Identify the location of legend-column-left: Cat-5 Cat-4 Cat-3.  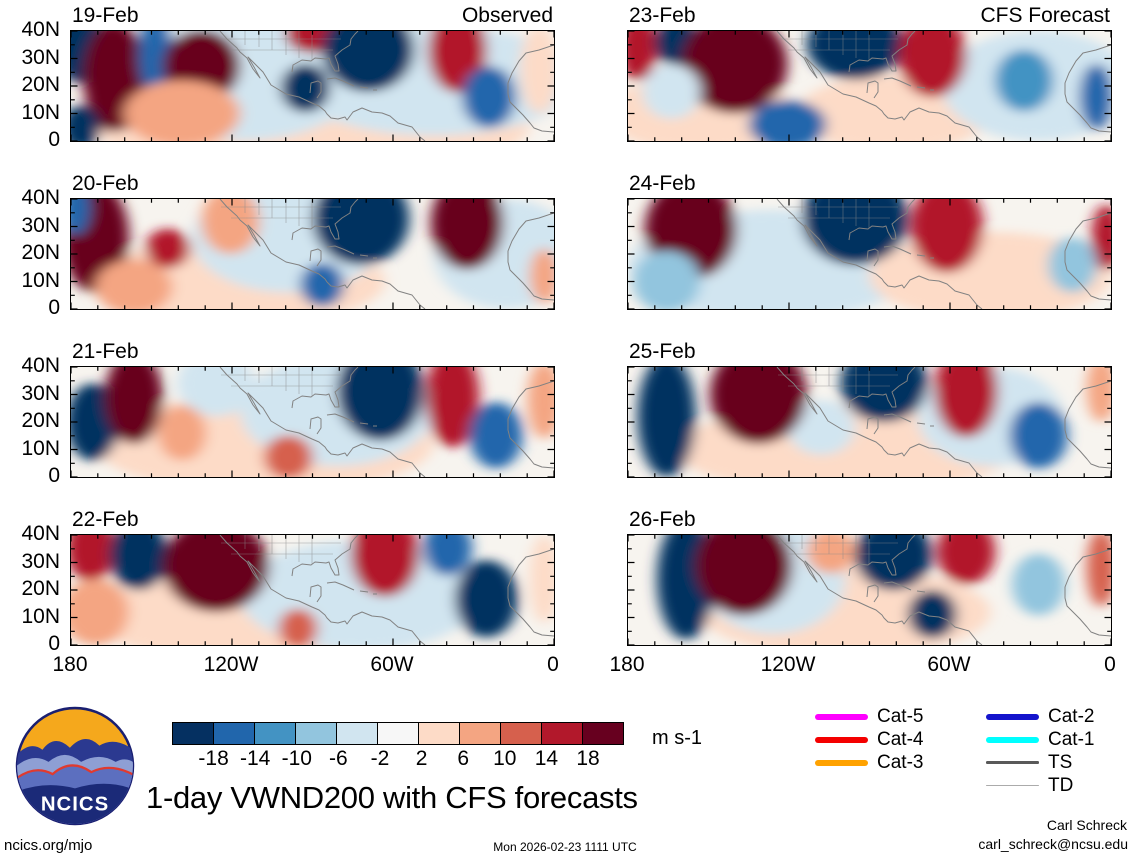
(869, 739).